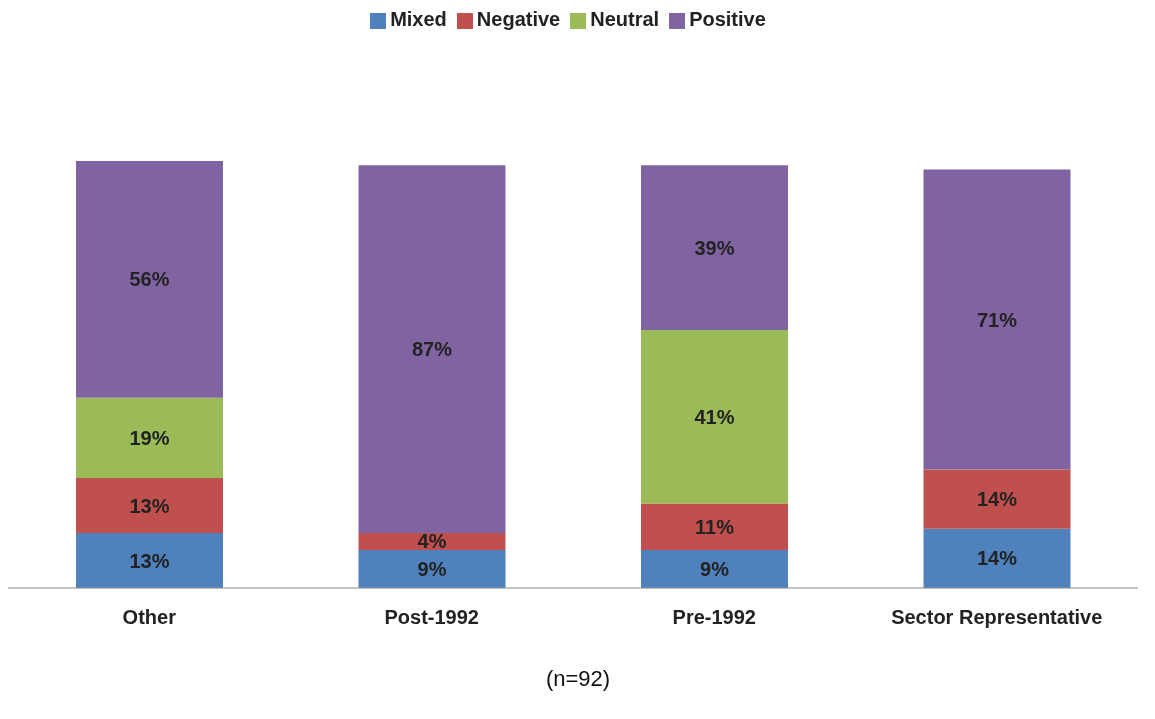 Image resolution: width=1155 pixels, height=719 pixels. Describe the element at coordinates (418, 19) in the screenshot. I see `legend-label: Mixed` at that location.